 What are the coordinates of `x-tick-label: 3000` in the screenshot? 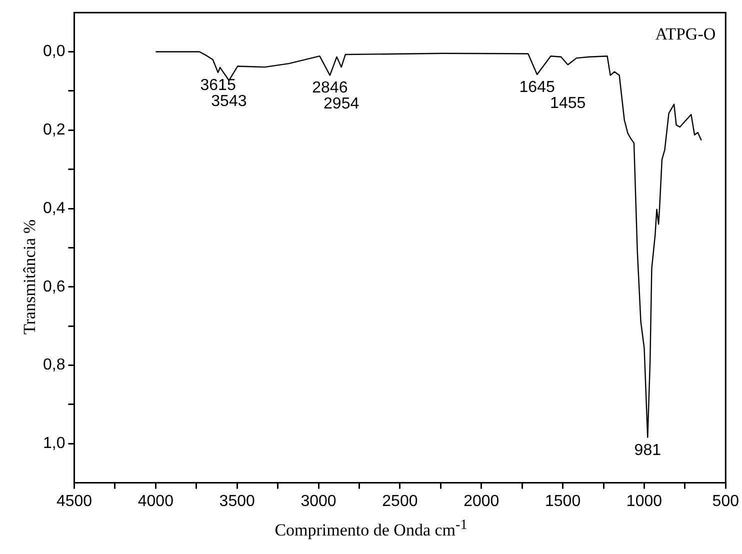 It's located at (318, 501).